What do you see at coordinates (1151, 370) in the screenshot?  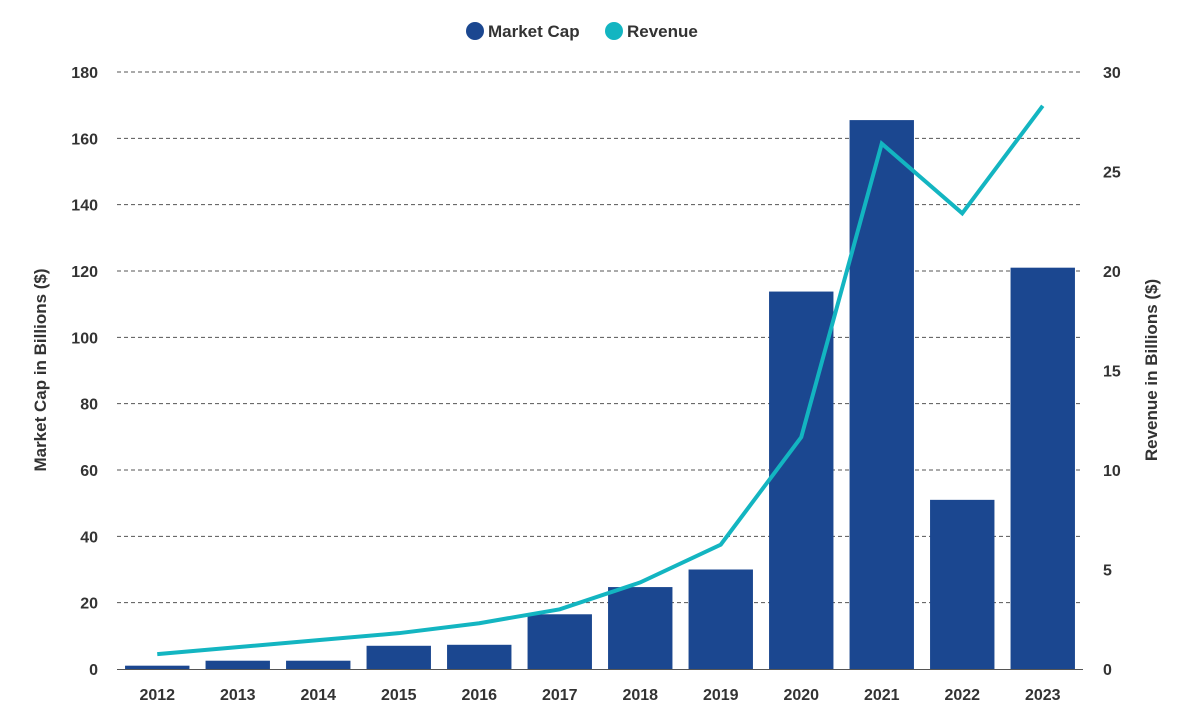 I see `right-axis-title: Revenue in Billions ($)` at bounding box center [1151, 370].